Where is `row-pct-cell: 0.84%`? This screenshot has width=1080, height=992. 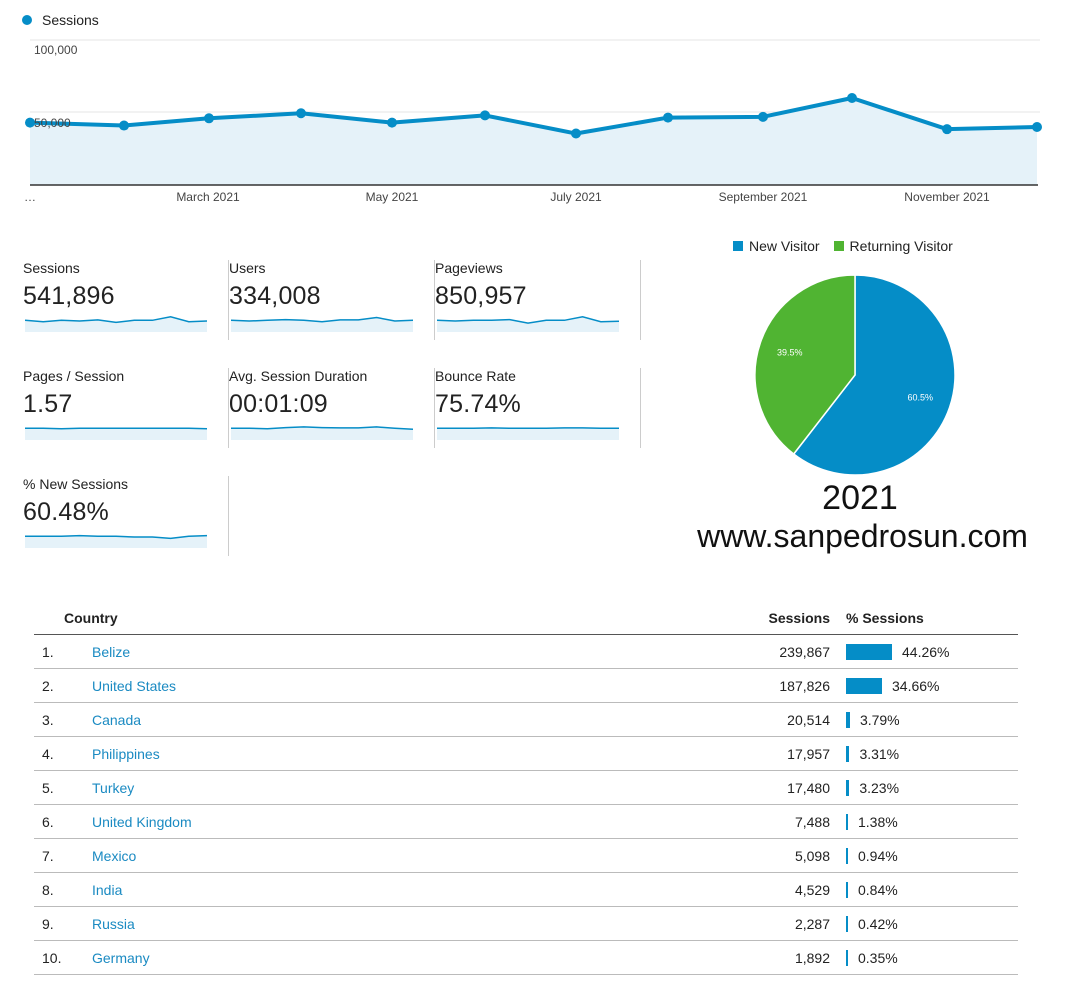
row-pct-cell: 0.84% is located at coordinates (924, 889).